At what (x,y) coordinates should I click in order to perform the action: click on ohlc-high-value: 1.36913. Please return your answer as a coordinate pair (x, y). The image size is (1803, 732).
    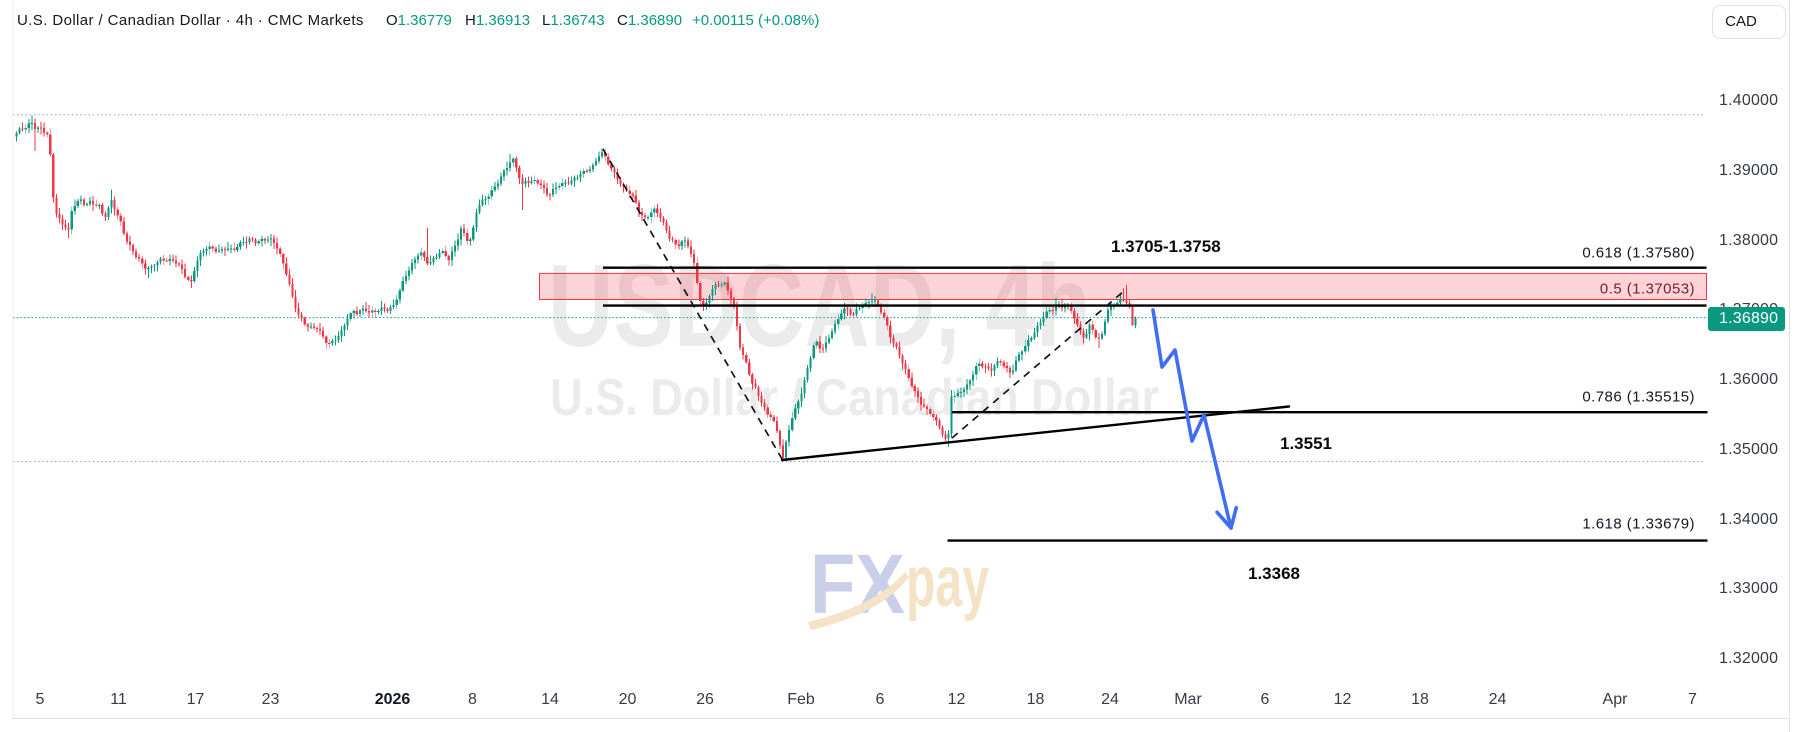
    Looking at the image, I should click on (503, 20).